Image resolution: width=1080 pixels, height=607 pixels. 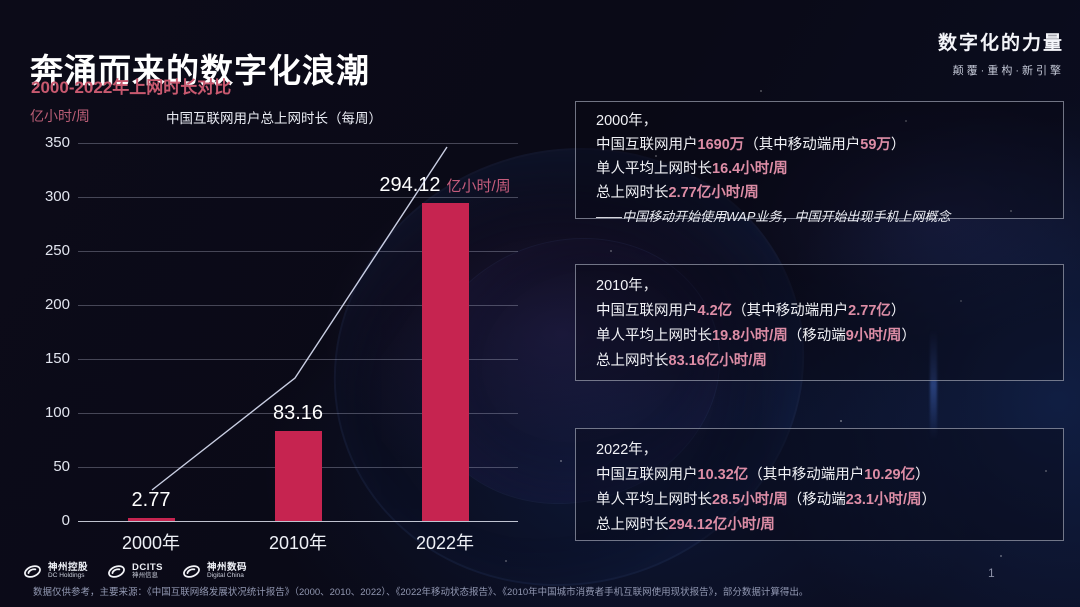 I want to click on x-axis-label-2022年: 2022年, so click(x=445, y=543).